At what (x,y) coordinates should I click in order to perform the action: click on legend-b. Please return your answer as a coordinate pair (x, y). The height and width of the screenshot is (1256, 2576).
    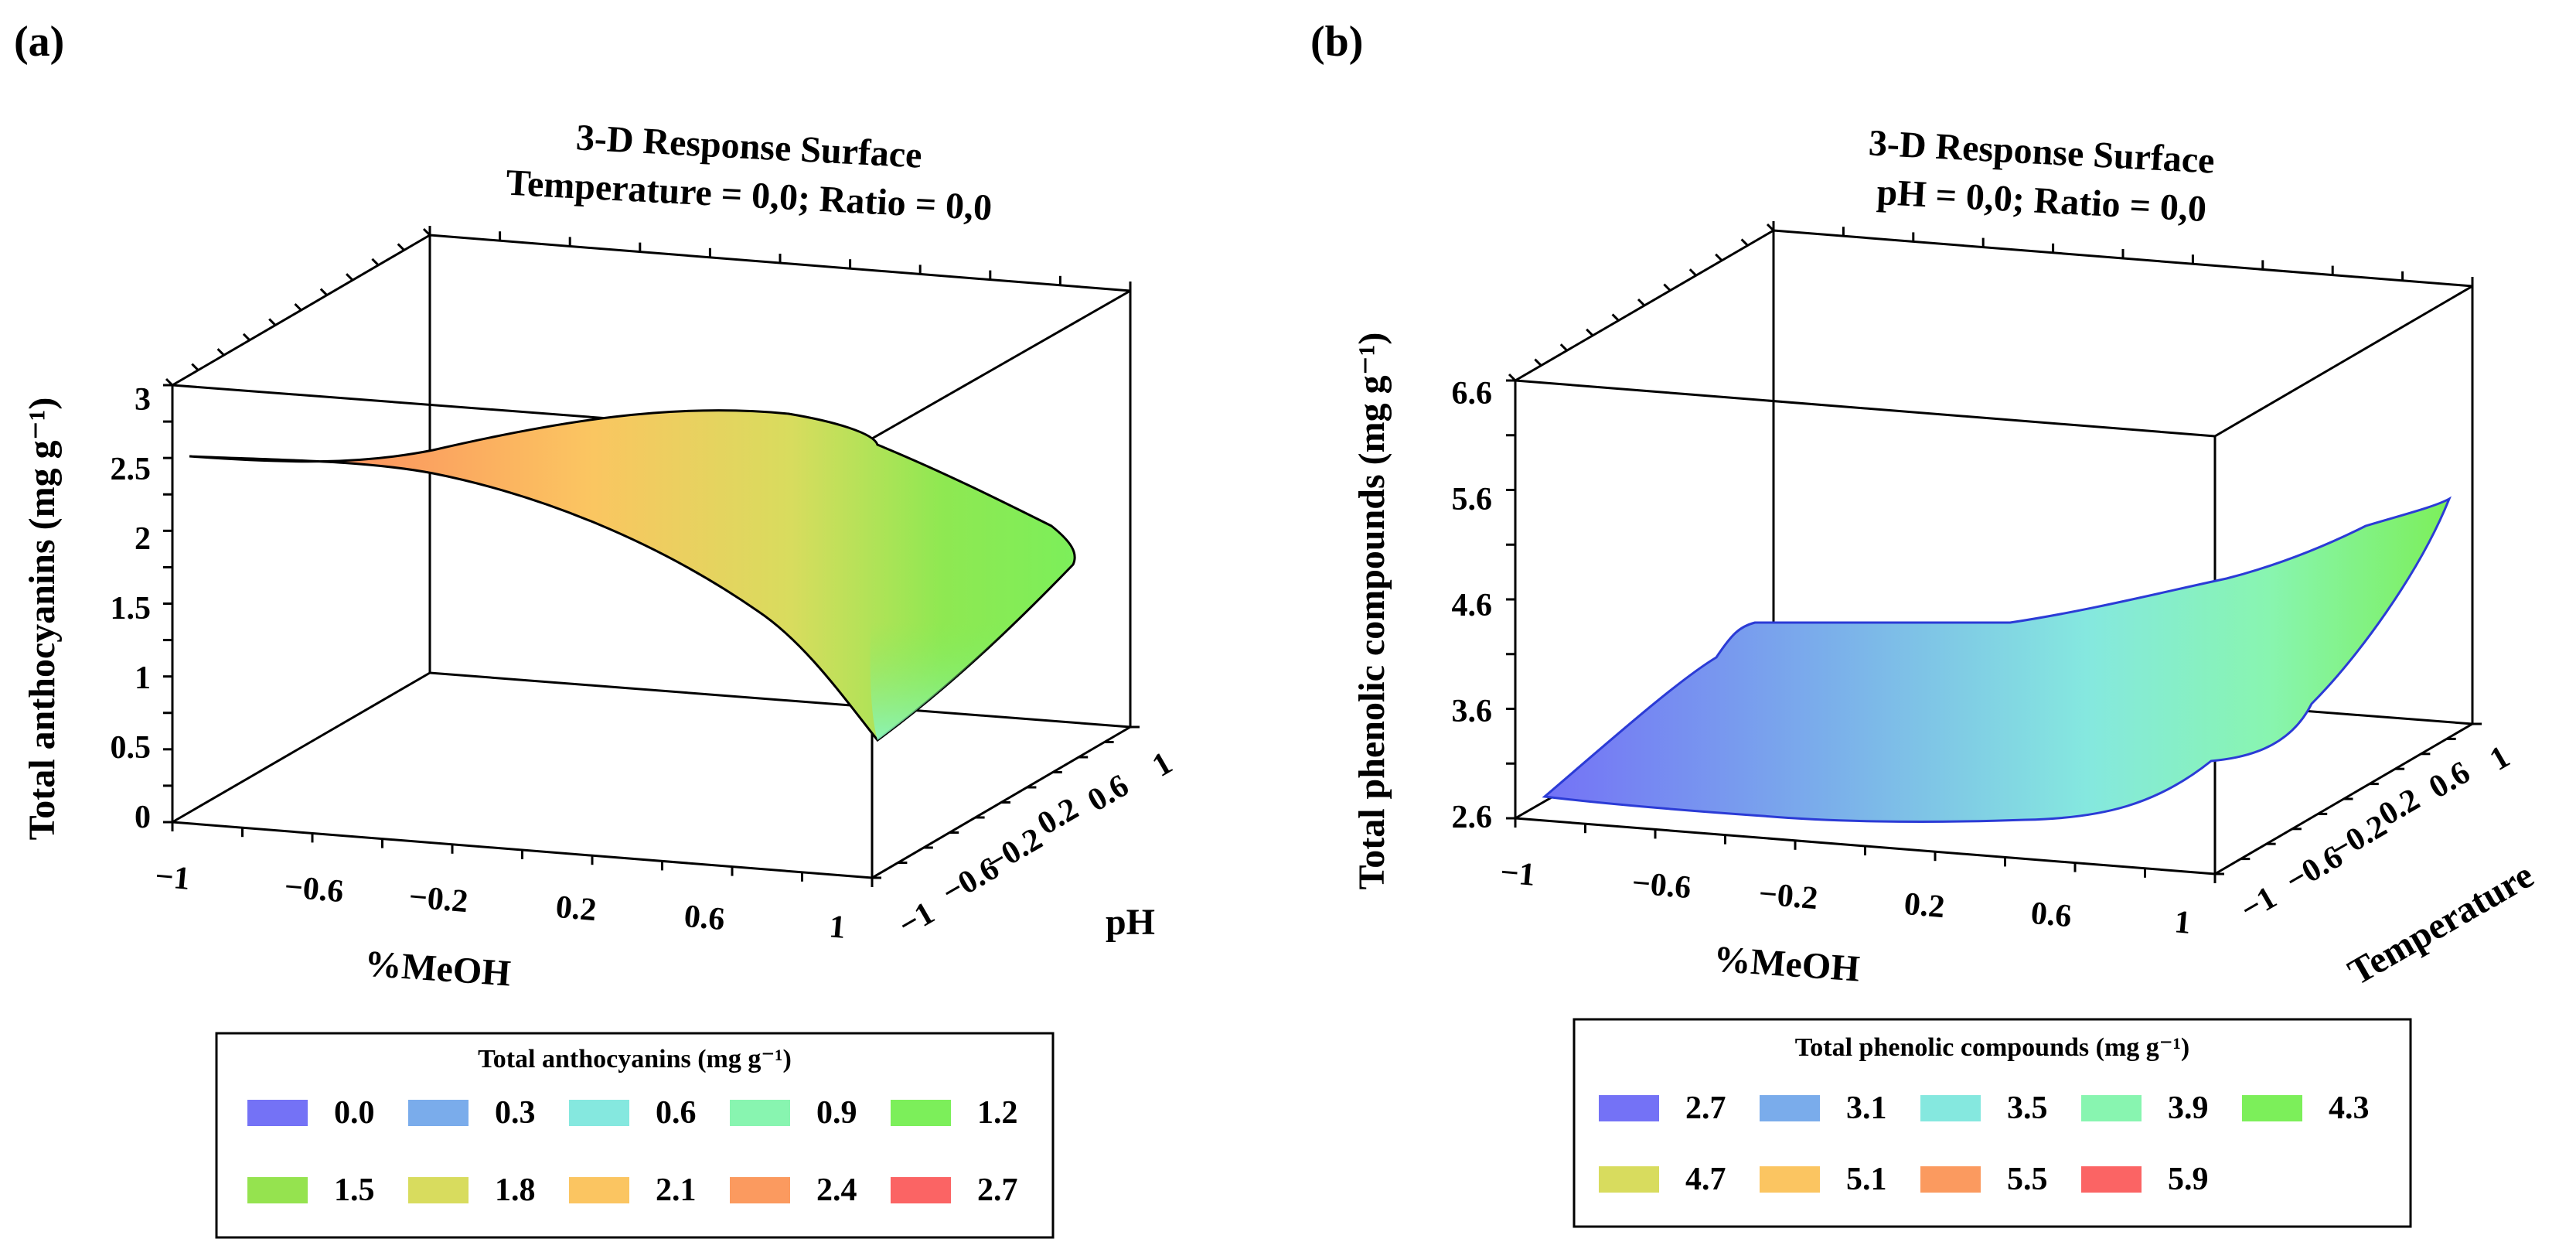
    Looking at the image, I should click on (1992, 1123).